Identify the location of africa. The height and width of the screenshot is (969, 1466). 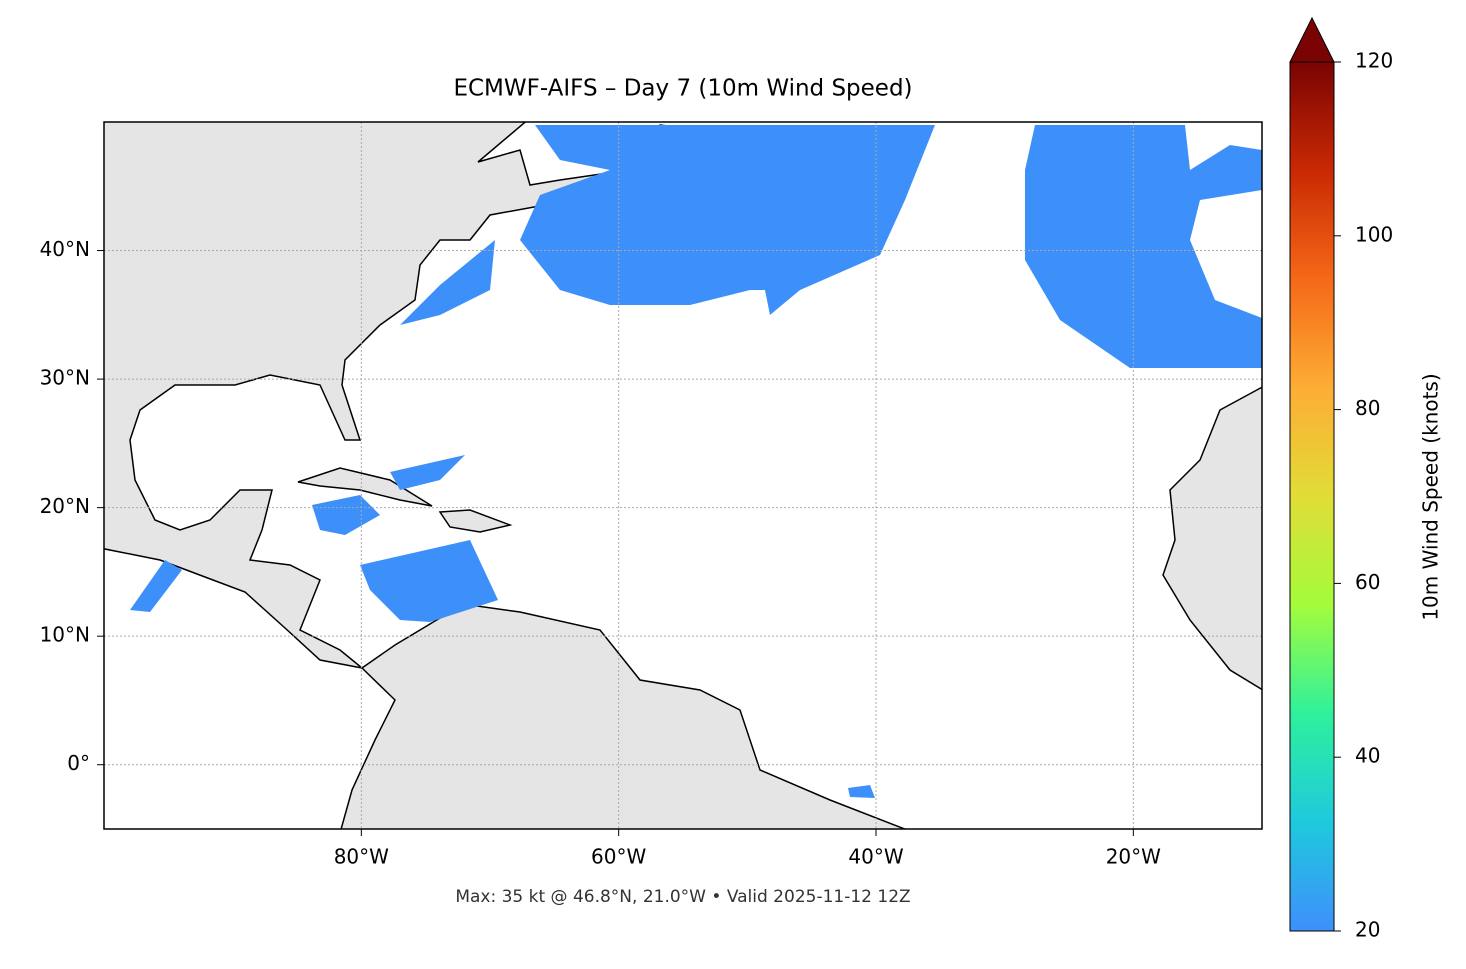
(1212, 538).